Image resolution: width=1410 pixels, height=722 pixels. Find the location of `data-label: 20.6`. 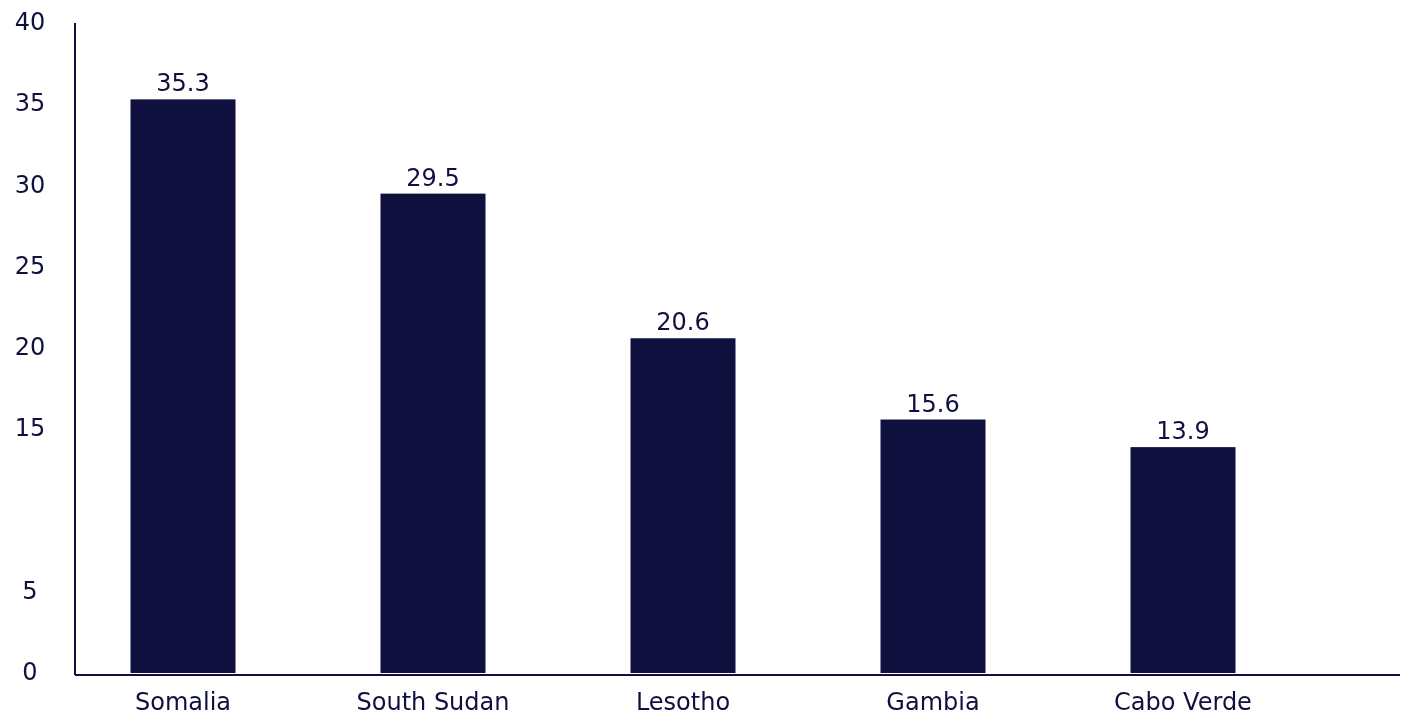

data-label: 20.6 is located at coordinates (683, 322).